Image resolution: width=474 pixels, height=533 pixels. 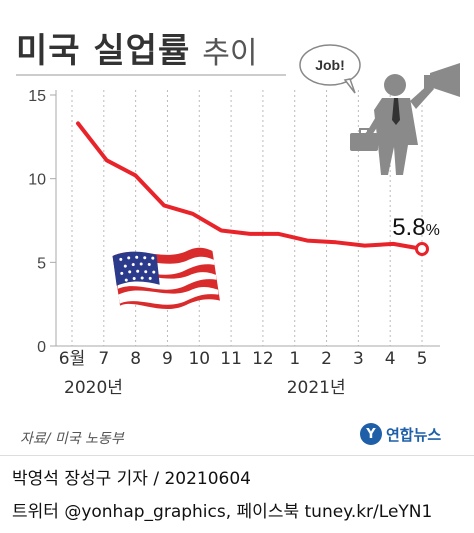 I want to click on x-tick-label: 4, so click(x=390, y=359).